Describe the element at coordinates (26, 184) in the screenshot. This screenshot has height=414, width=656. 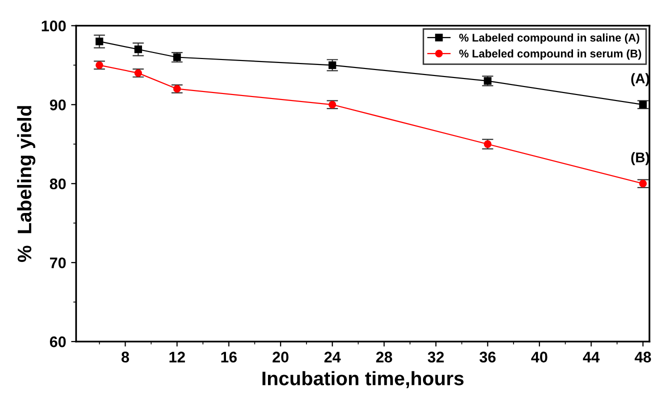
I see `y-axis-title: % Labeling yield` at that location.